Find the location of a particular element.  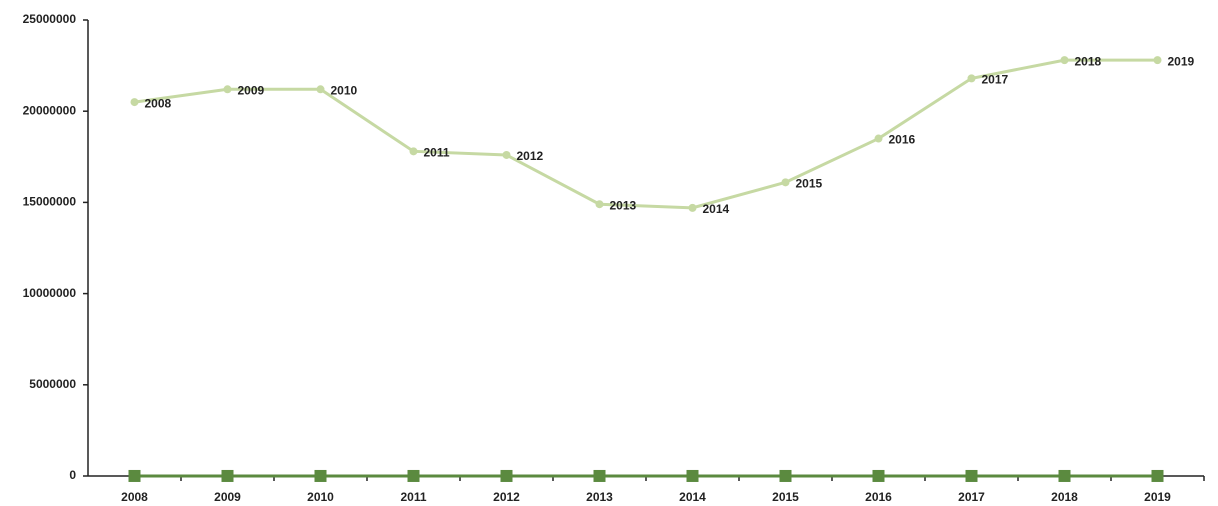

data-label: 2011 is located at coordinates (437, 152).